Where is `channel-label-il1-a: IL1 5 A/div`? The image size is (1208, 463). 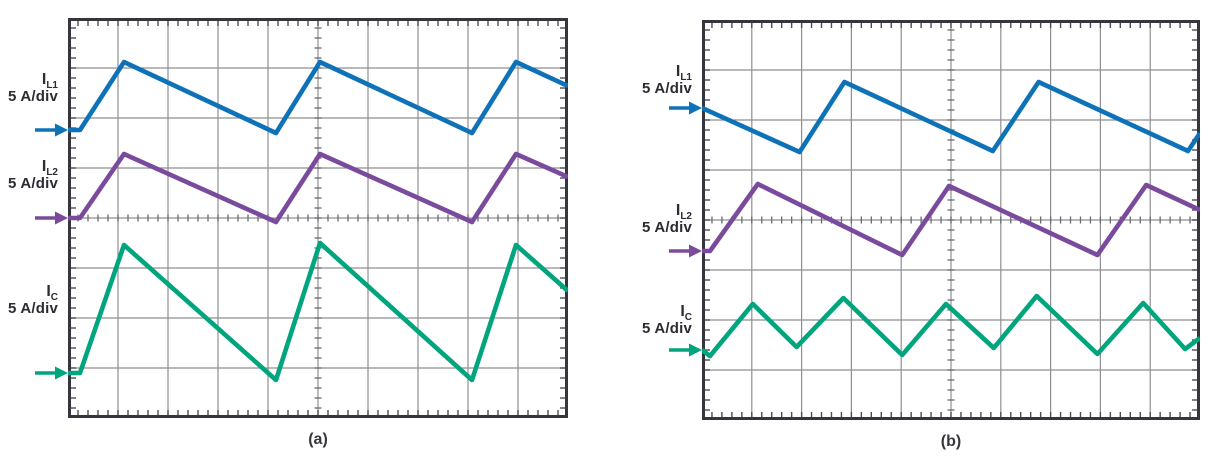 channel-label-il1-a: IL1 5 A/div is located at coordinates (29, 88).